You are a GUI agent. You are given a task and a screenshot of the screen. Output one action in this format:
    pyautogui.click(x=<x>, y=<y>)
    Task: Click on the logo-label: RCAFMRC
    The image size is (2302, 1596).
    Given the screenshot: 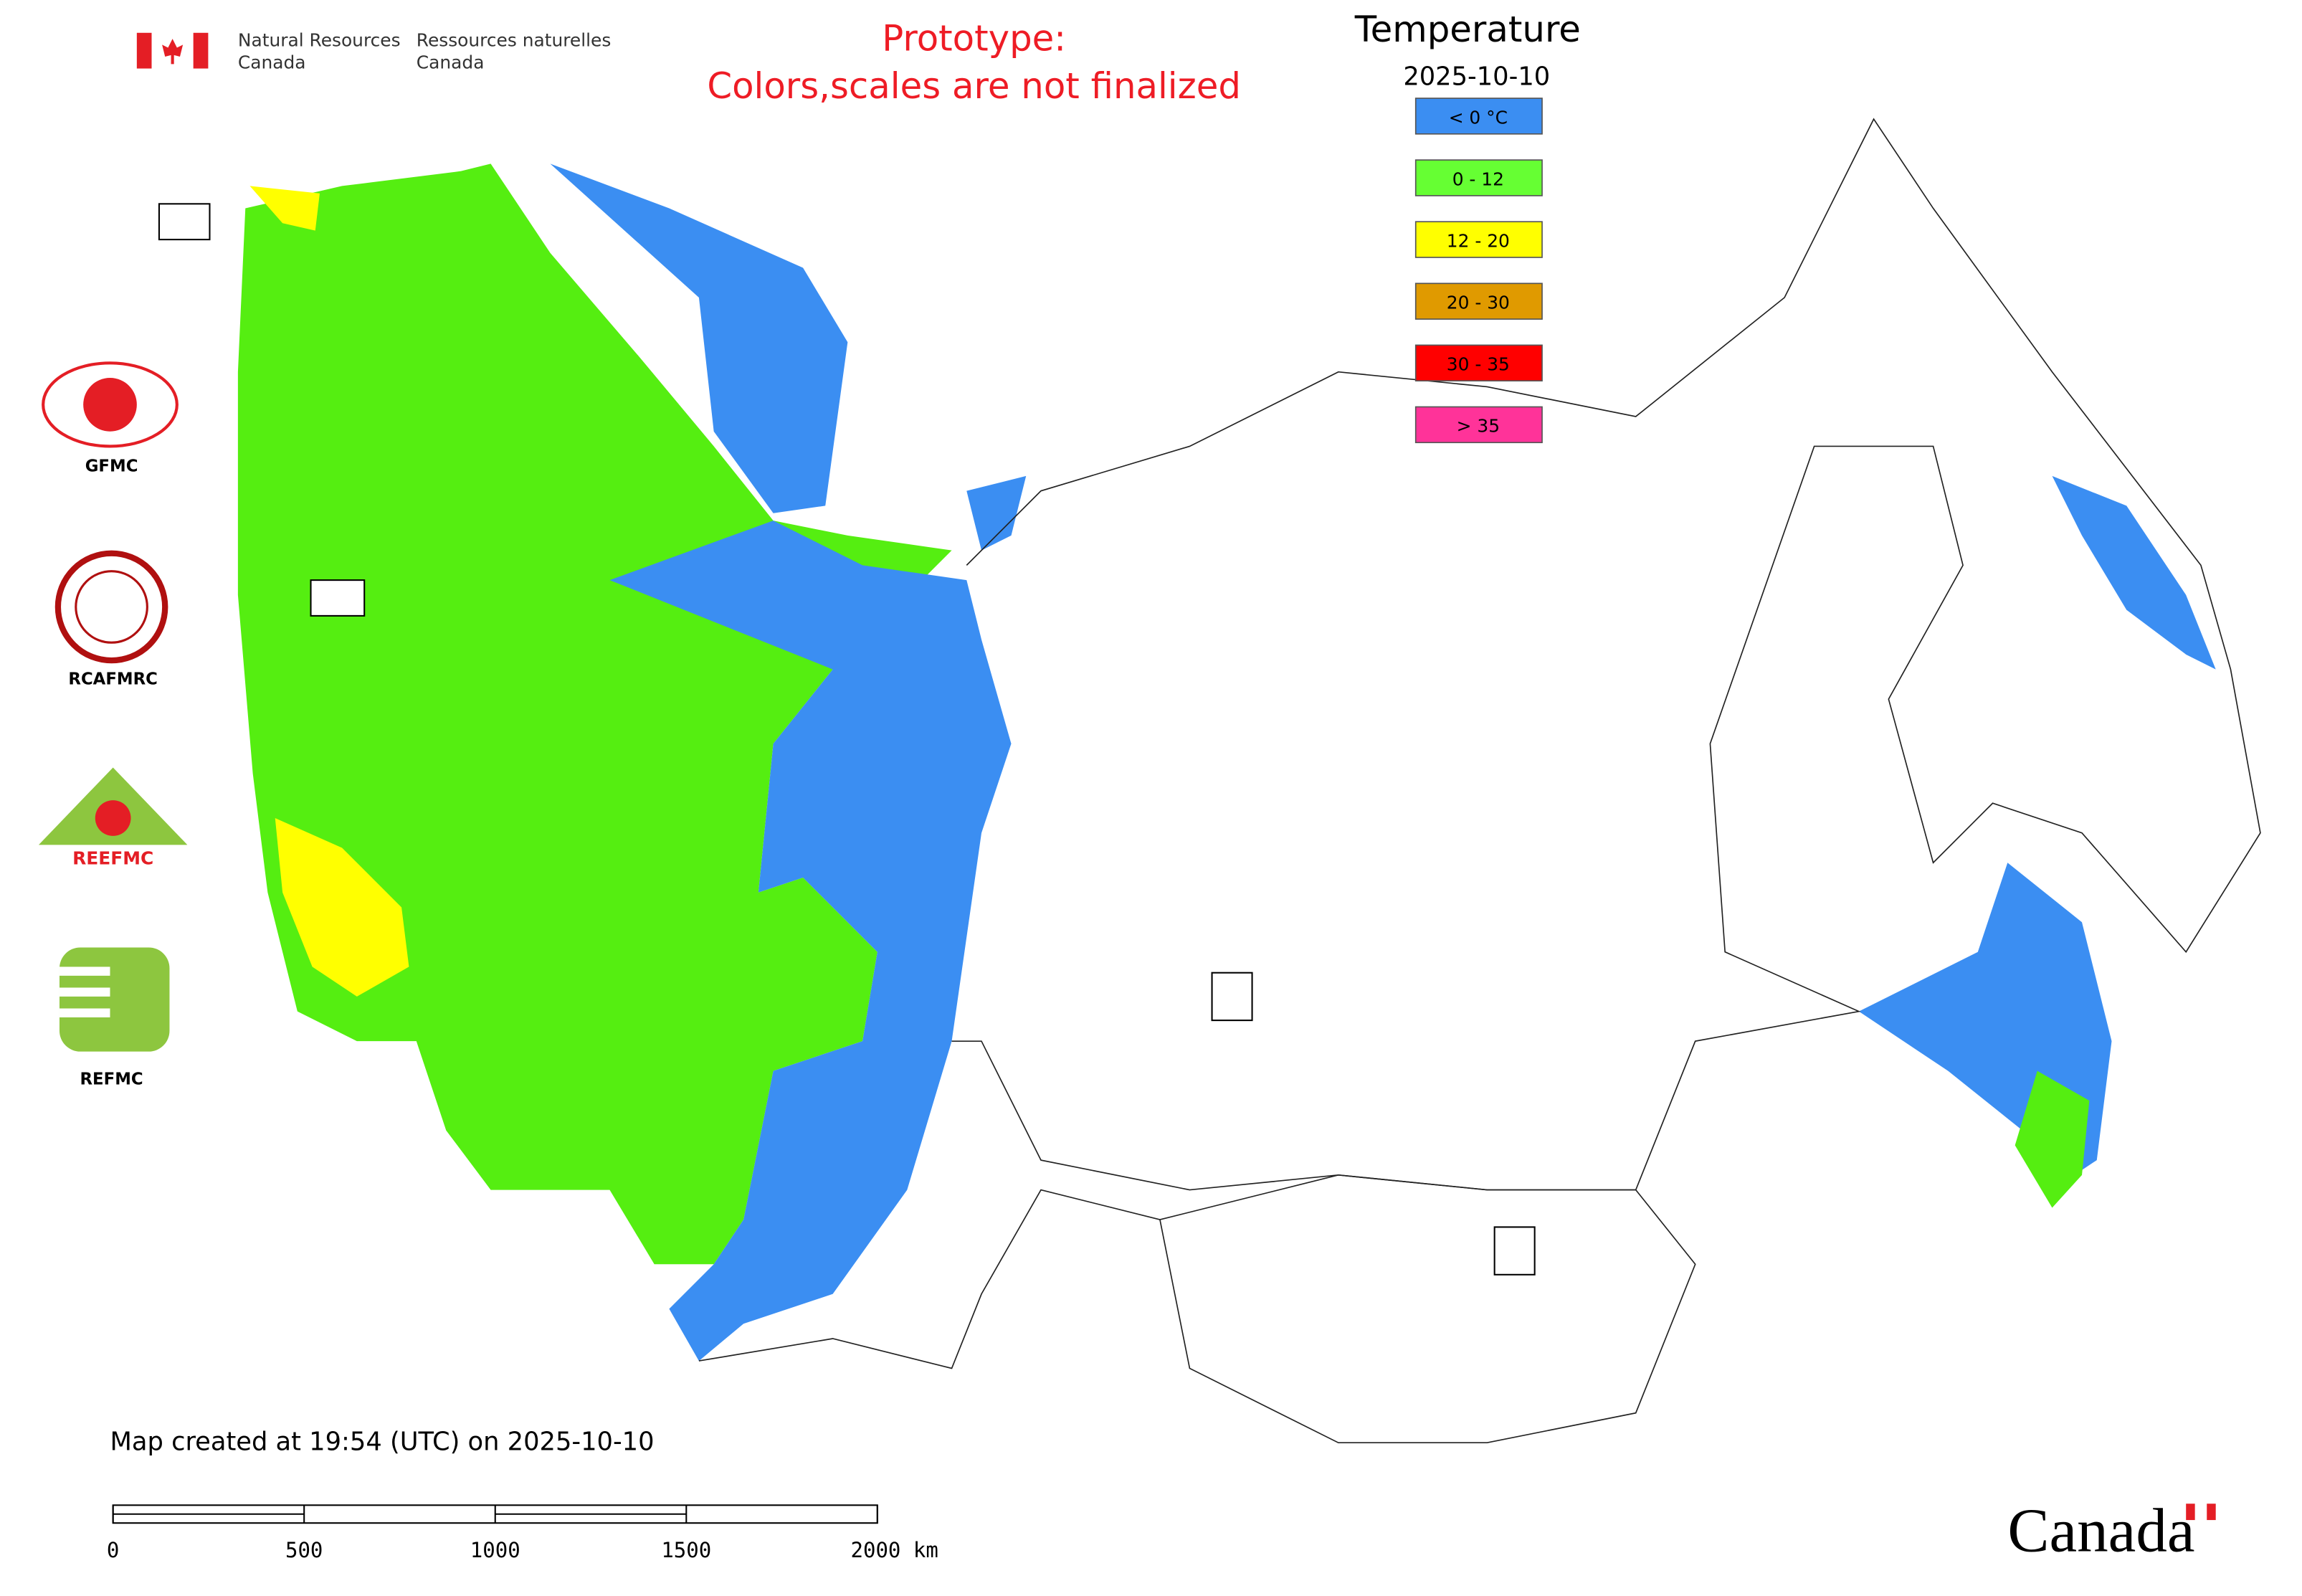 What is the action you would take?
    pyautogui.click(x=113, y=679)
    